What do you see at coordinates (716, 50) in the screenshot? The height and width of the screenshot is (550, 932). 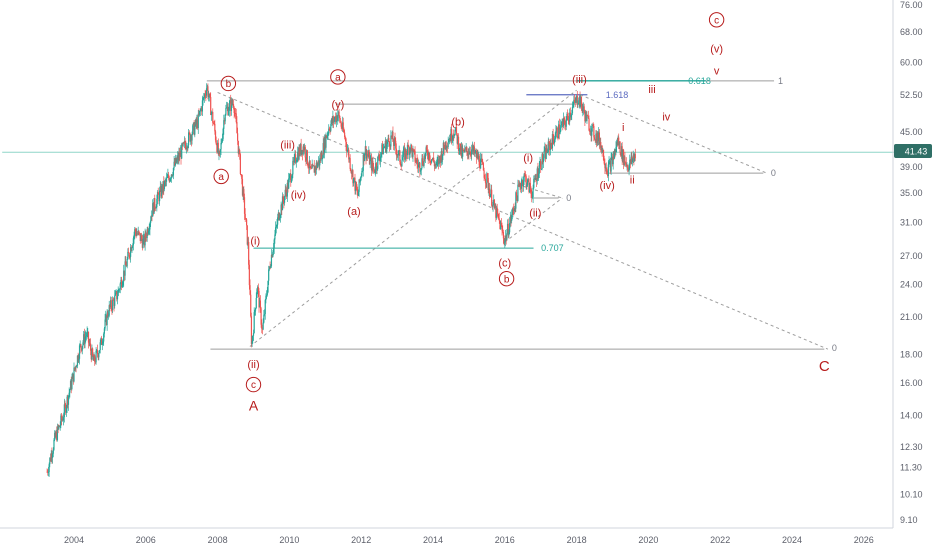 I see `wave-label: (v)` at bounding box center [716, 50].